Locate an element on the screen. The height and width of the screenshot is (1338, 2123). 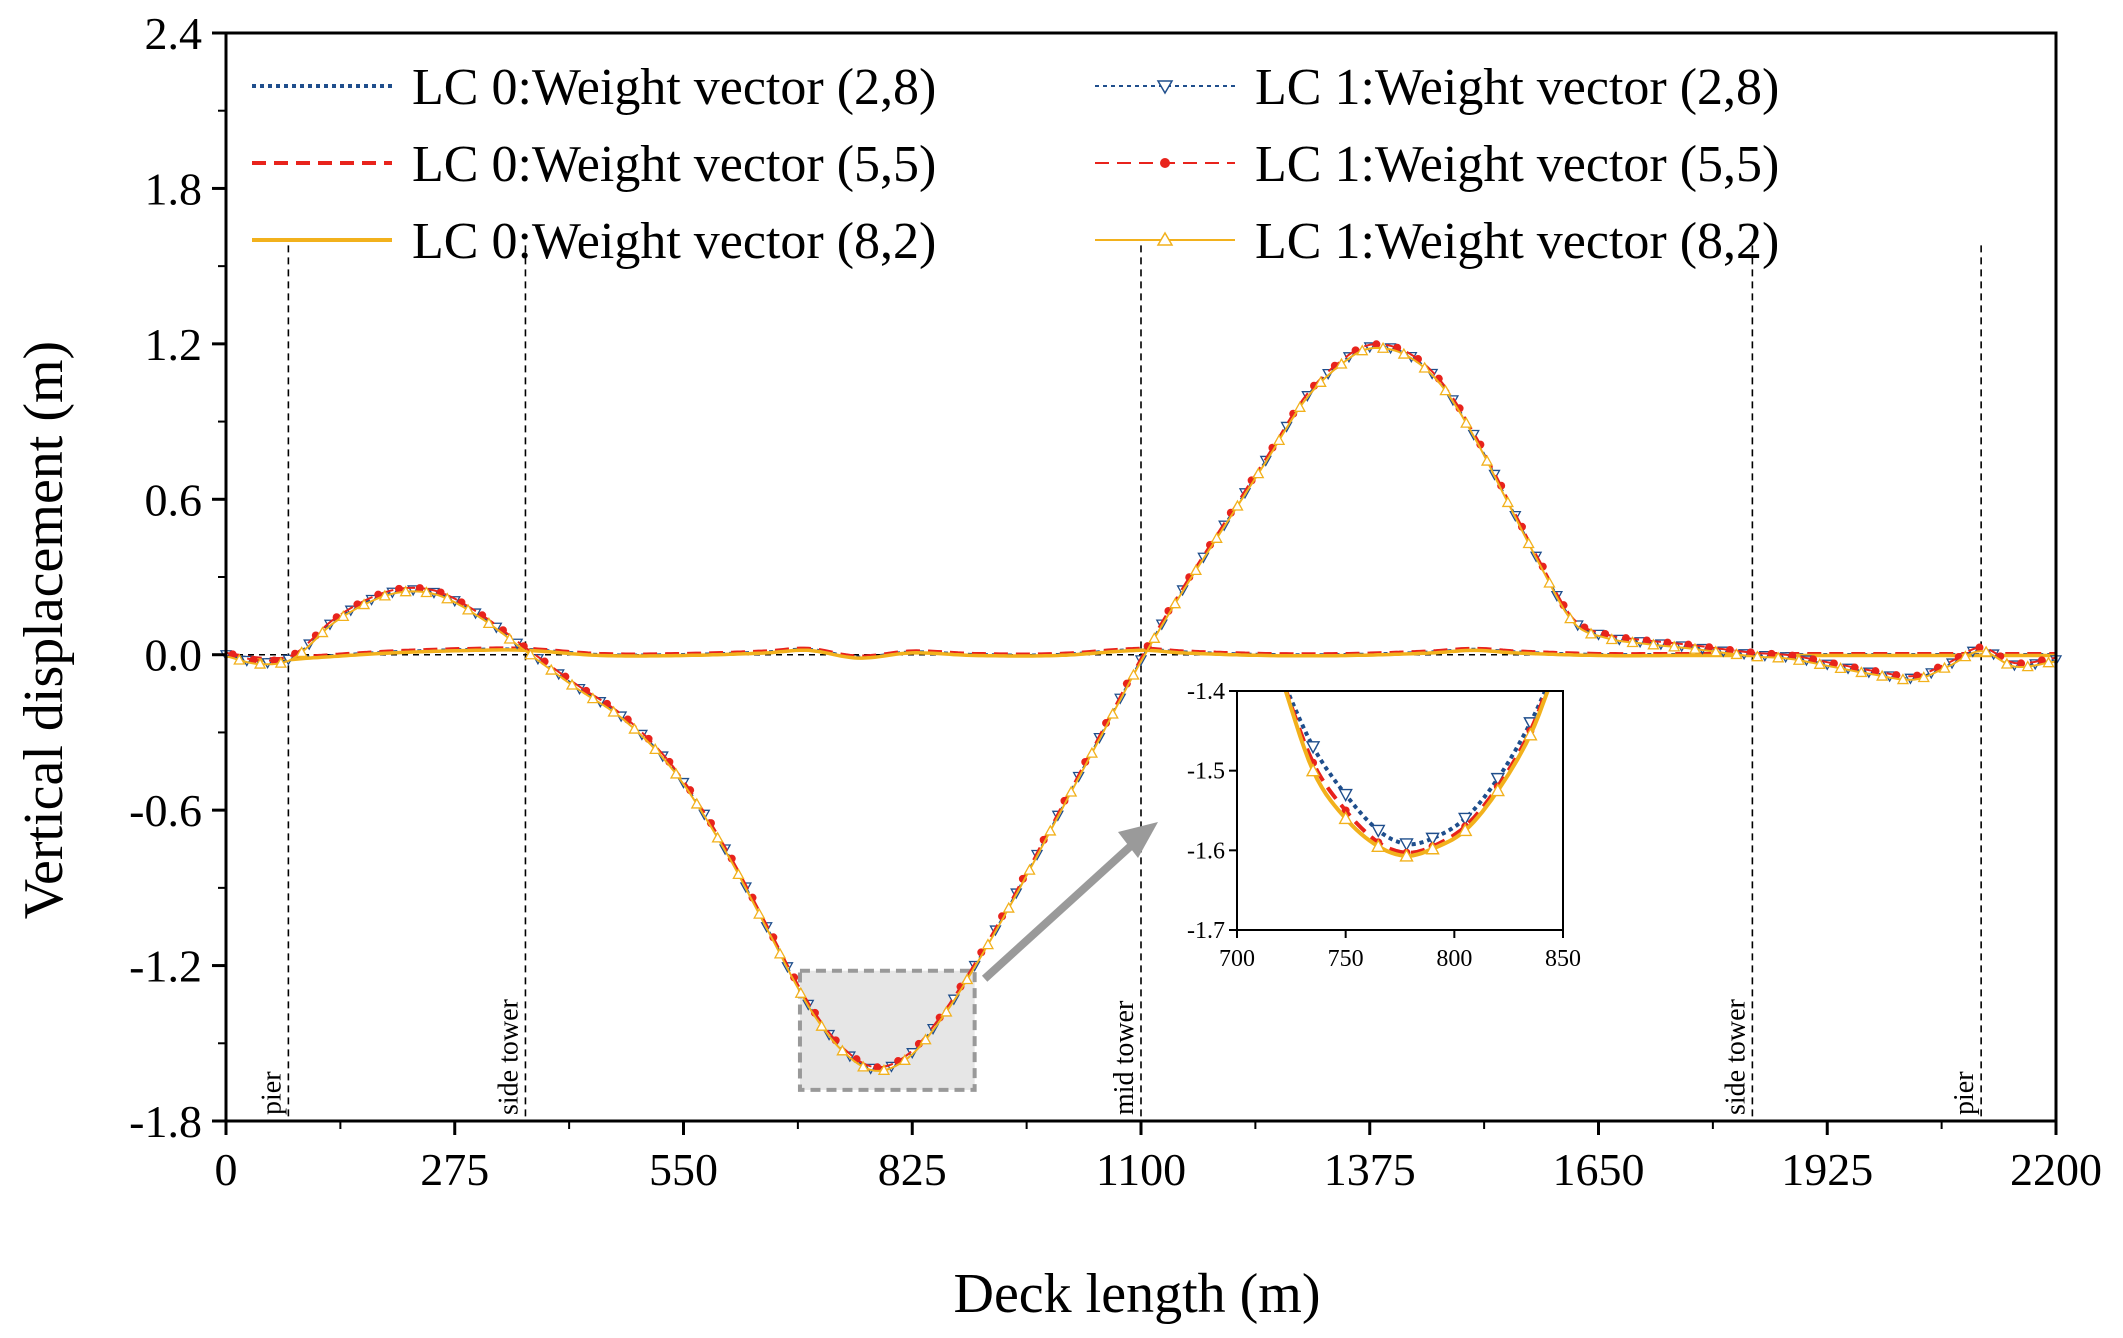
reference-line-label-1: side tower is located at coordinates (508, 1056).